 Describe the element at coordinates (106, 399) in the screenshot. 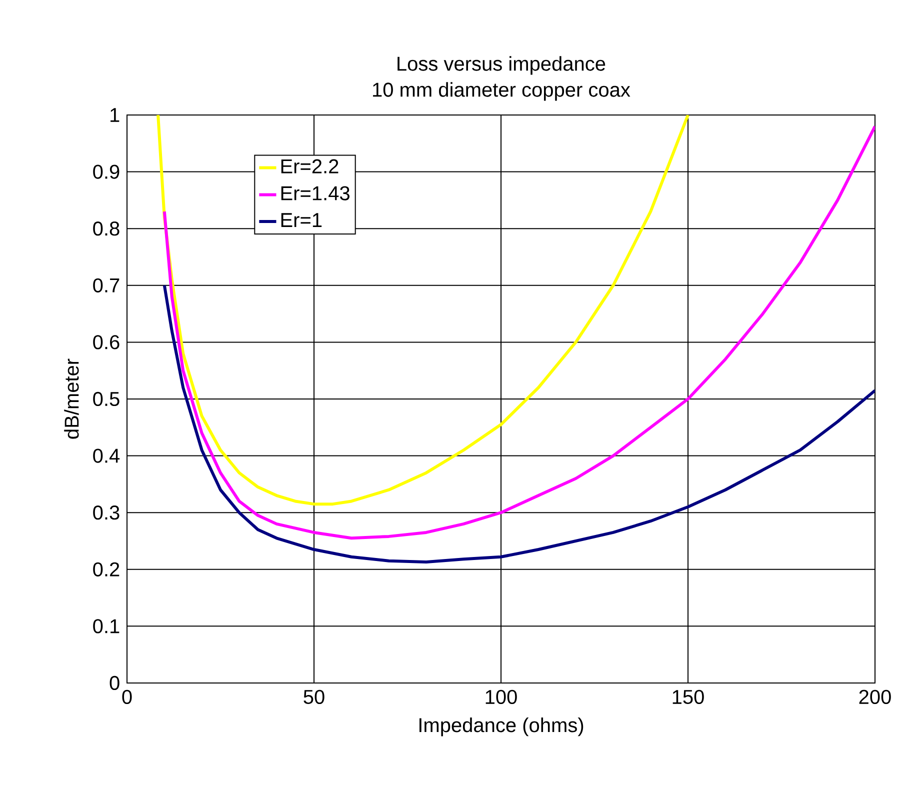

I see `y-tick-label: 0.5` at that location.